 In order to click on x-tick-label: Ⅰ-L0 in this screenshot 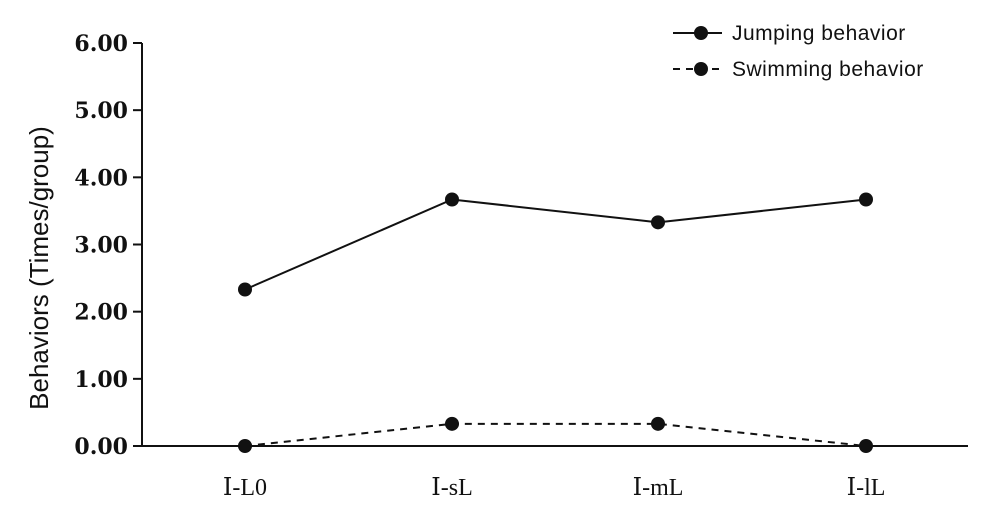, I will do `click(245, 488)`.